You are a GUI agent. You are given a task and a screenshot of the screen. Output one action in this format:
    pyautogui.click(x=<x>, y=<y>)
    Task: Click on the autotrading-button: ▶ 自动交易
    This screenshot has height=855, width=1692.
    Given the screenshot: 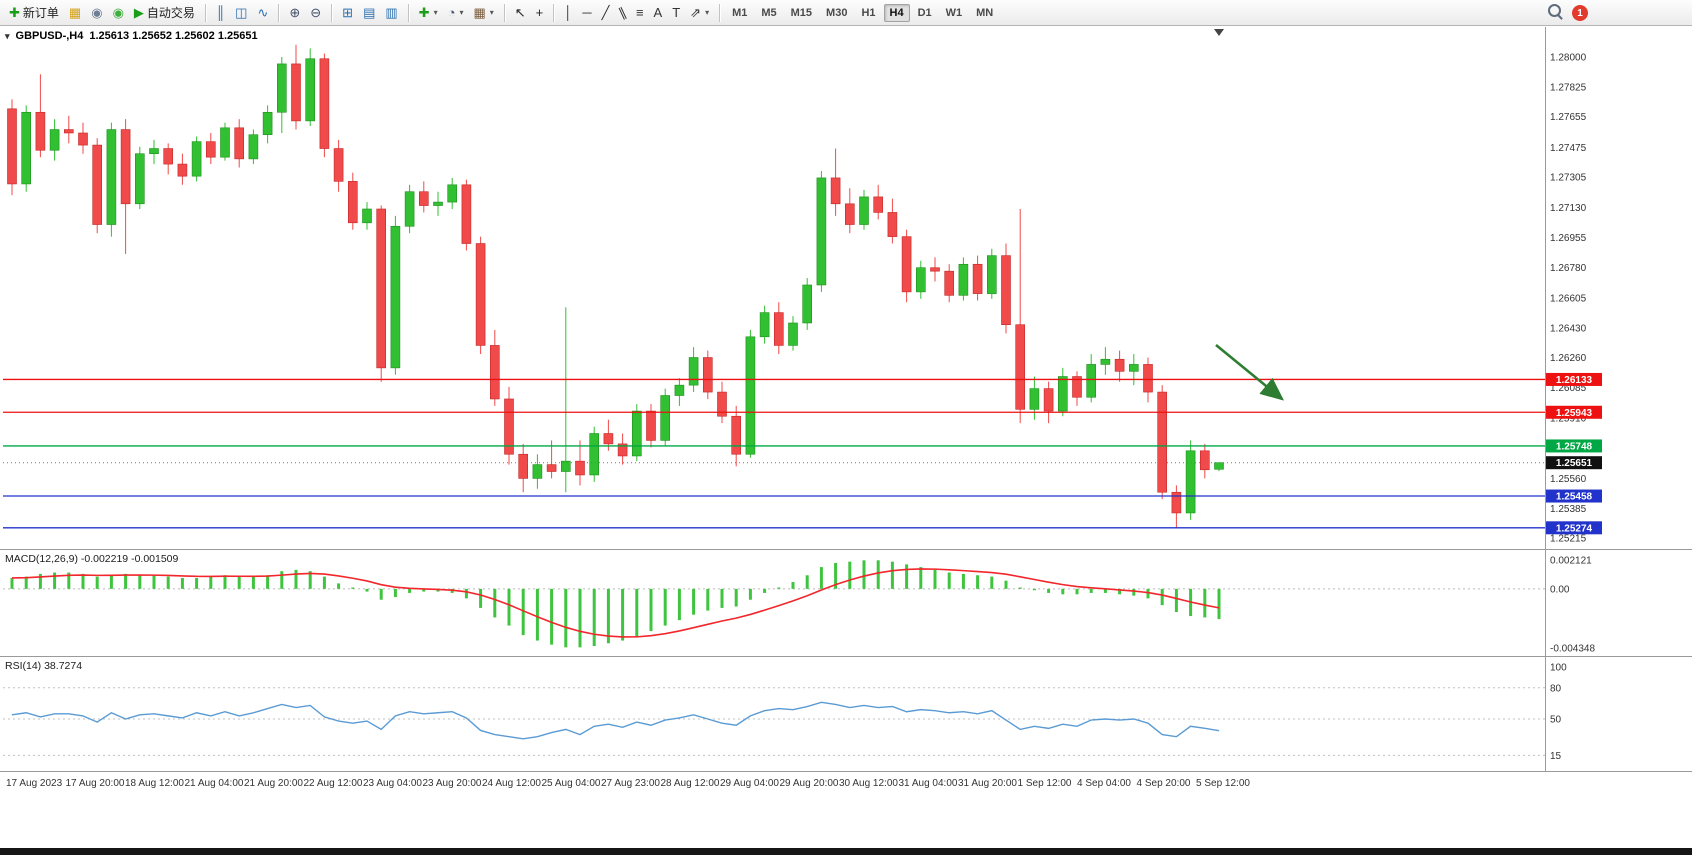 What is the action you would take?
    pyautogui.click(x=164, y=13)
    